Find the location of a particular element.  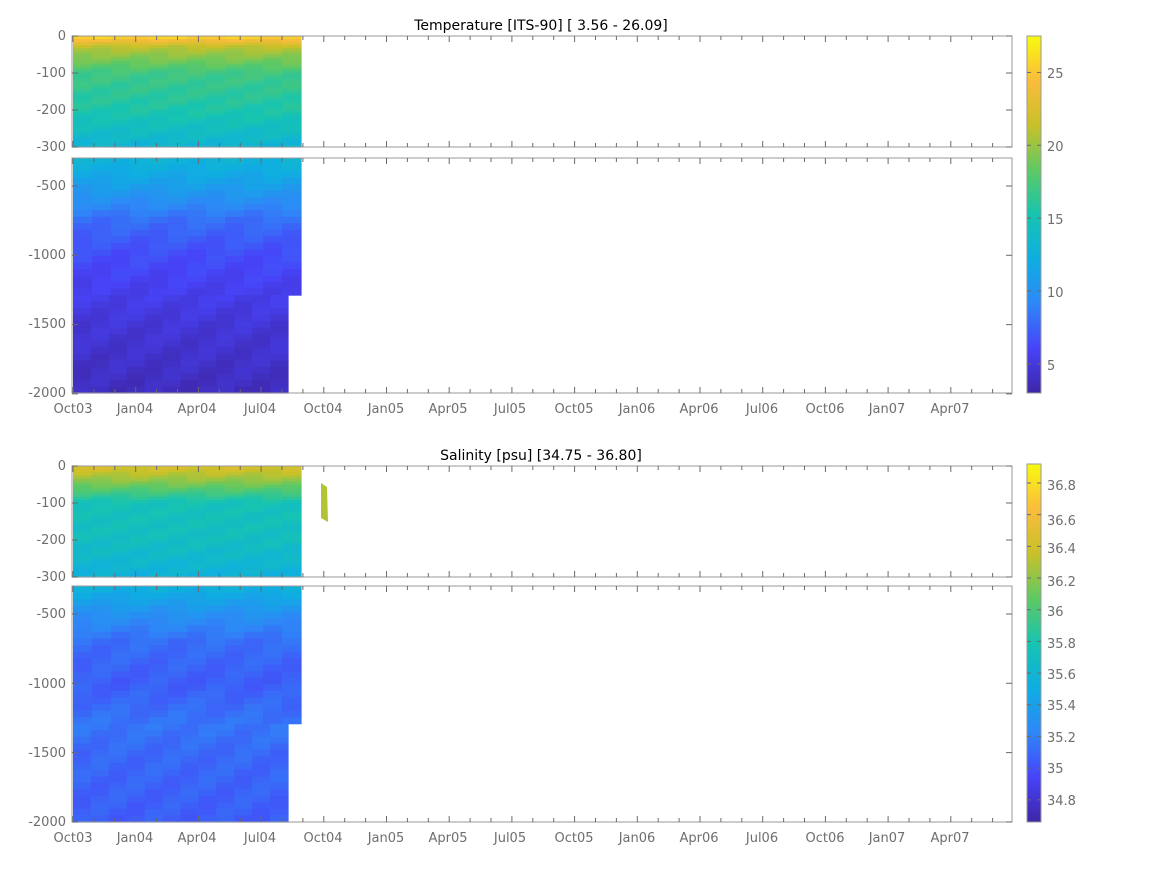

salinity-x-label: Apr07 is located at coordinates (949, 838).